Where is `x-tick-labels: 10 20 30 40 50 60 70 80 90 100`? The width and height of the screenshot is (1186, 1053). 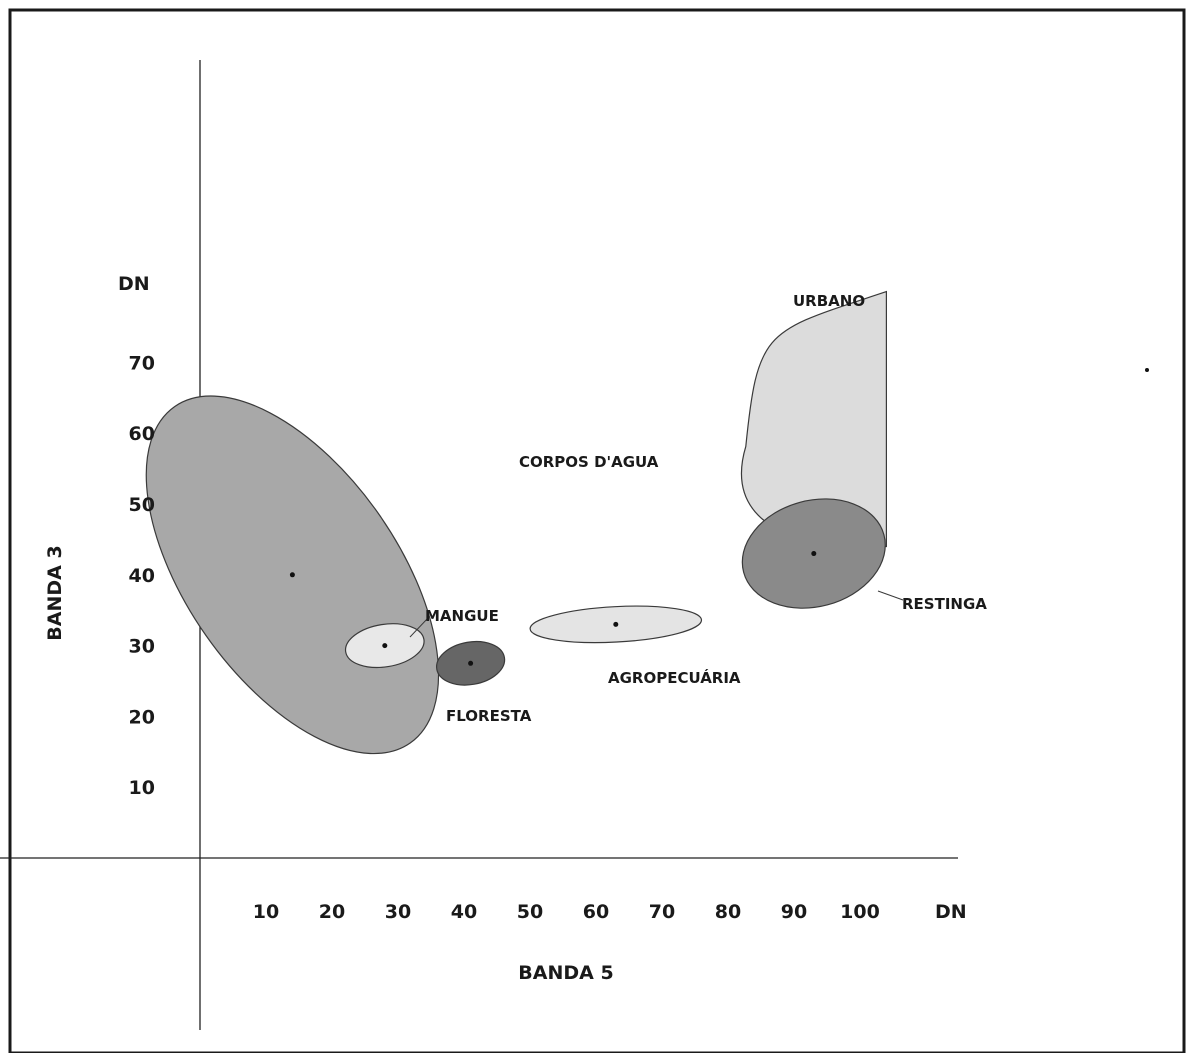
x-tick-labels: 10 20 30 40 50 60 70 80 90 100 is located at coordinates (566, 912).